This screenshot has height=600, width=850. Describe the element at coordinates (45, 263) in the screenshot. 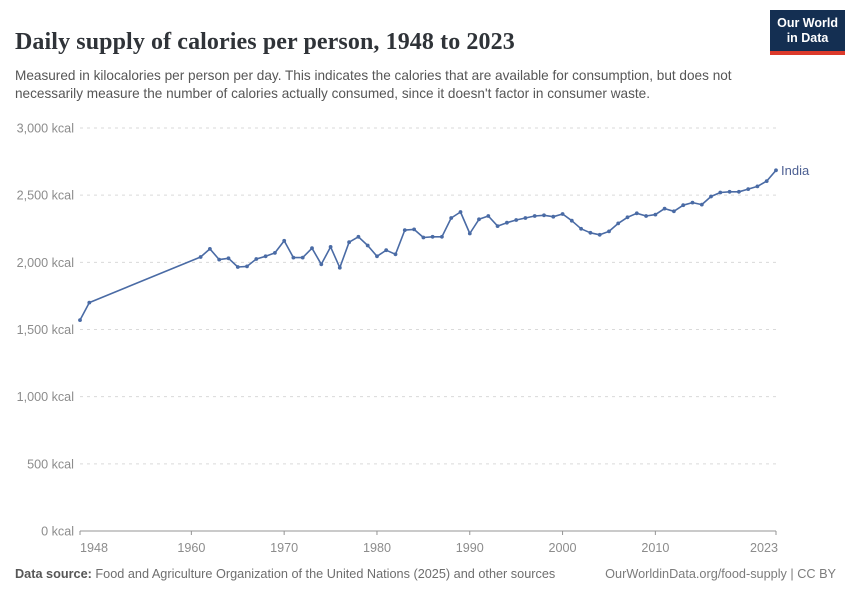

I see `y-axis-tick-label: 2,000 kcal` at that location.